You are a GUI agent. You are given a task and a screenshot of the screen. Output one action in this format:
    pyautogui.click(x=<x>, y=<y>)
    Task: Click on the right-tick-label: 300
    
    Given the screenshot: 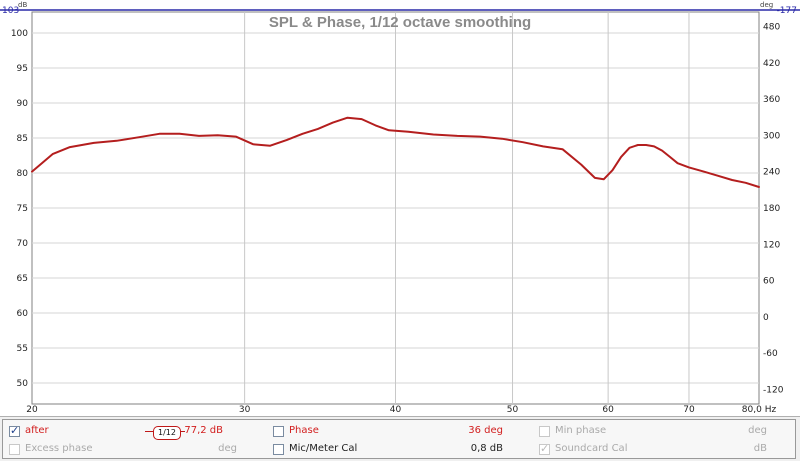 What is the action you would take?
    pyautogui.click(x=771, y=136)
    